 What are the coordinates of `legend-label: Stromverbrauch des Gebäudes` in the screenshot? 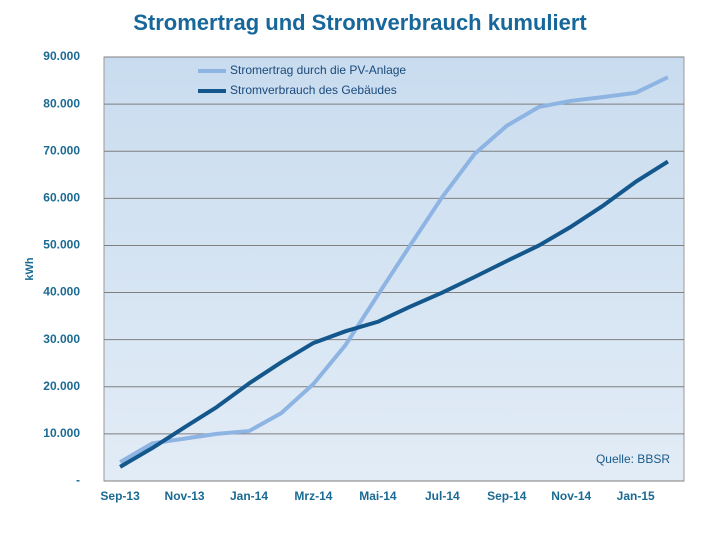 It's located at (313, 90).